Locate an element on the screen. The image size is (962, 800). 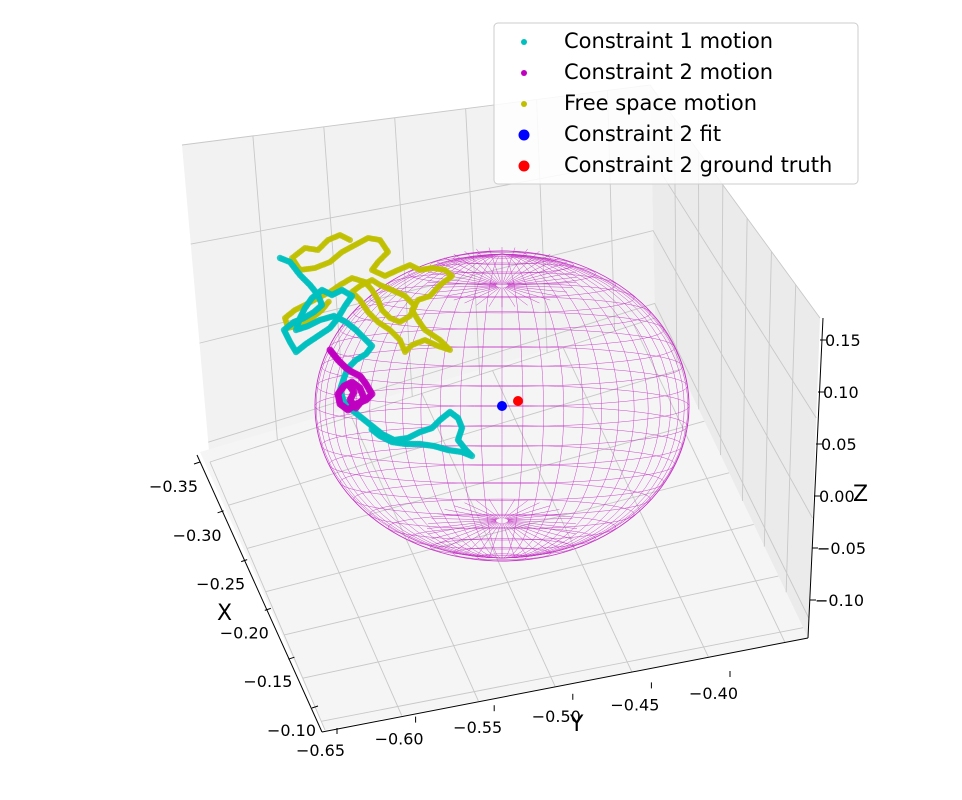
y-tick-label: −0.55 is located at coordinates (477, 727).